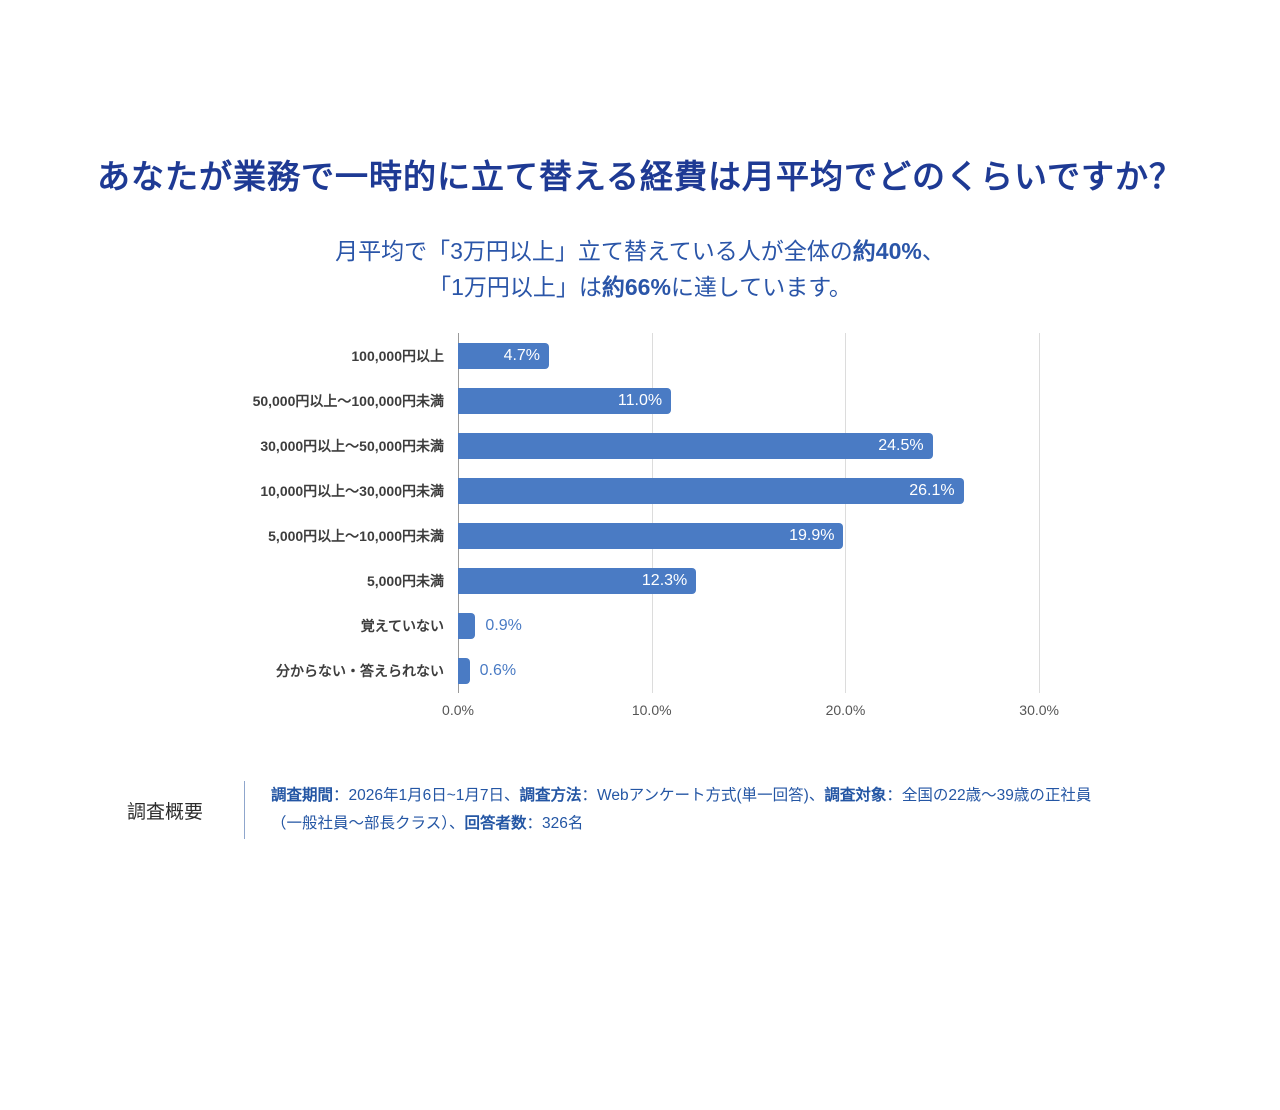  Describe the element at coordinates (887, 251) in the screenshot. I see `subtitle-highlight-40: 約40%` at that location.